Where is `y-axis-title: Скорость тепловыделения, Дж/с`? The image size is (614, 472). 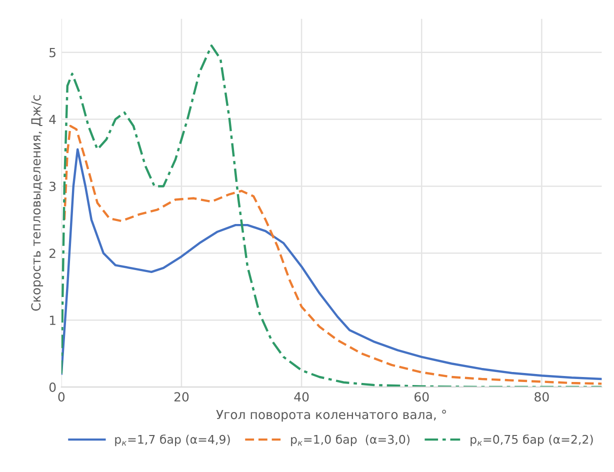
y-axis-title: Скорость тепловыделения, Дж/с is located at coordinates (37, 203).